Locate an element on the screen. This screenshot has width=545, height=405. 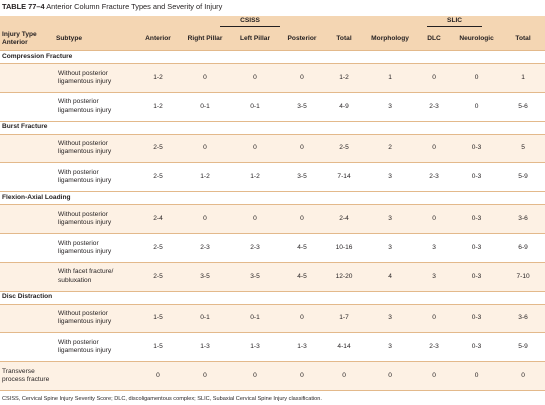
section-title: Burst Fracture is located at coordinates (272, 127).